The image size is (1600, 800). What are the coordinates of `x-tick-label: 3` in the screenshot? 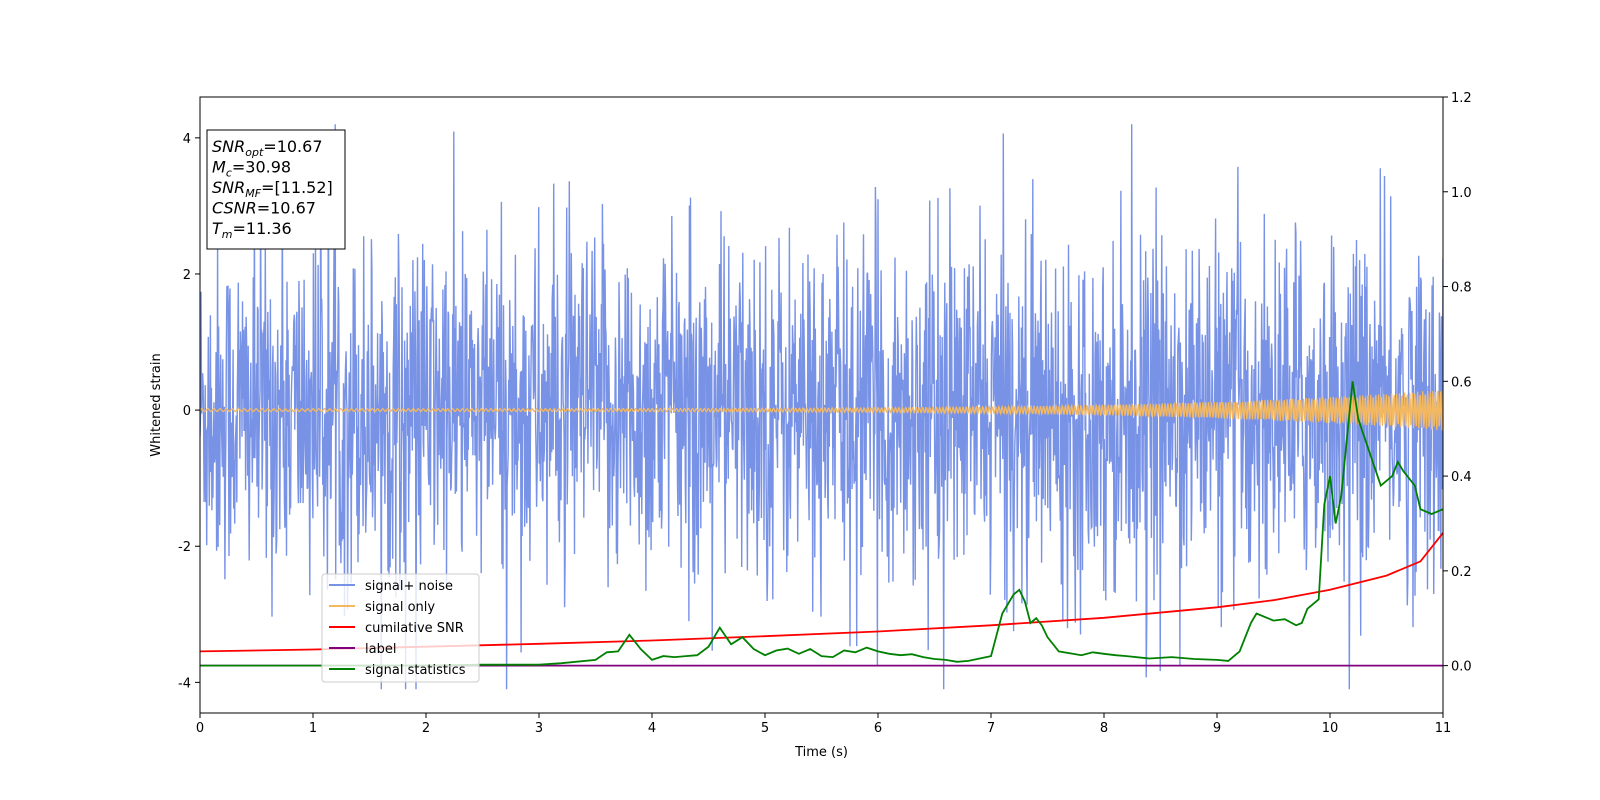 It's located at (539, 728).